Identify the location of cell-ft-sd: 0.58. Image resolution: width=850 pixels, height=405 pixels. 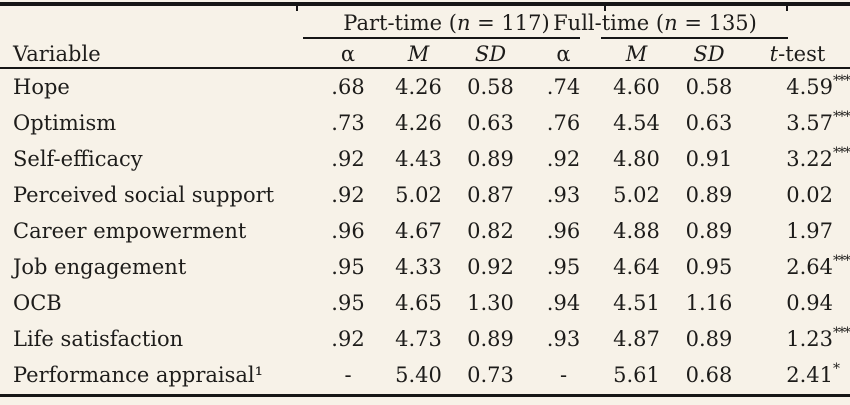
(709, 87).